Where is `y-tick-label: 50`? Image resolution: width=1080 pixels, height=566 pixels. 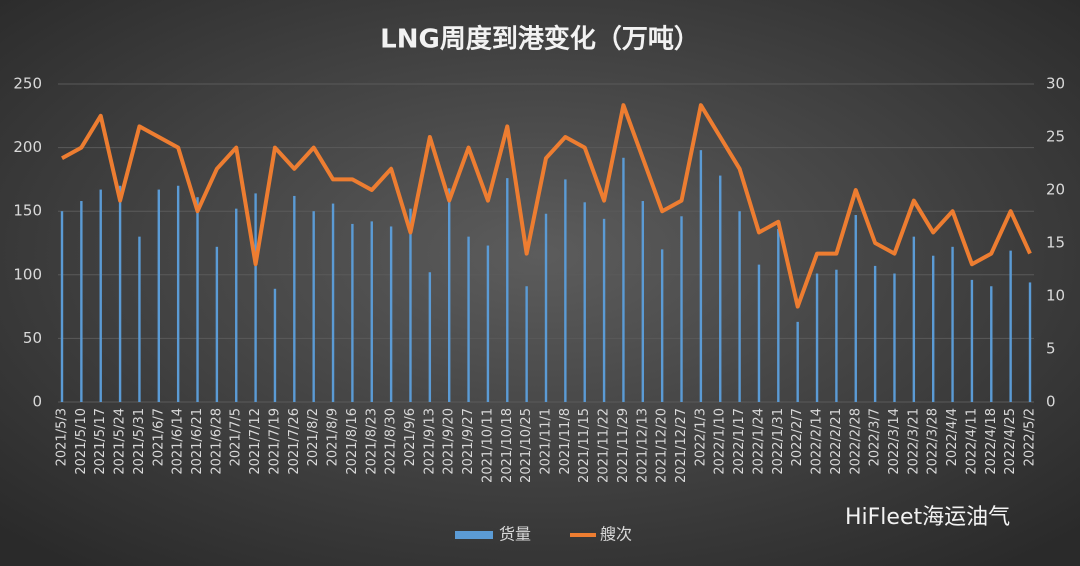 y-tick-label: 50 is located at coordinates (32, 338).